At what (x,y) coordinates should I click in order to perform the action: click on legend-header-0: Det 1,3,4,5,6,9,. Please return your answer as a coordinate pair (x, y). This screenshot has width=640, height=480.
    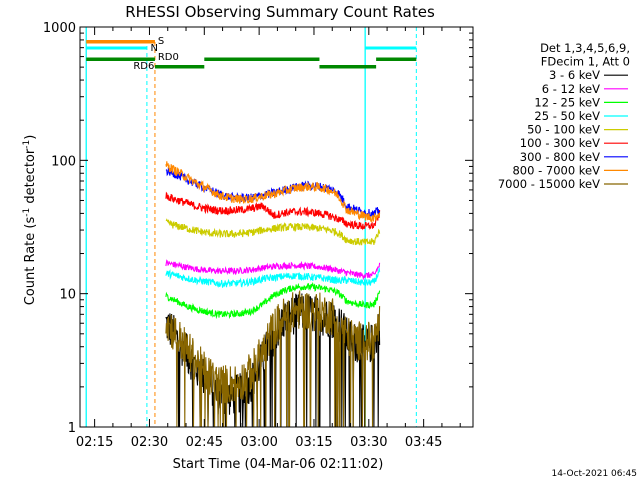
    Looking at the image, I should click on (585, 48).